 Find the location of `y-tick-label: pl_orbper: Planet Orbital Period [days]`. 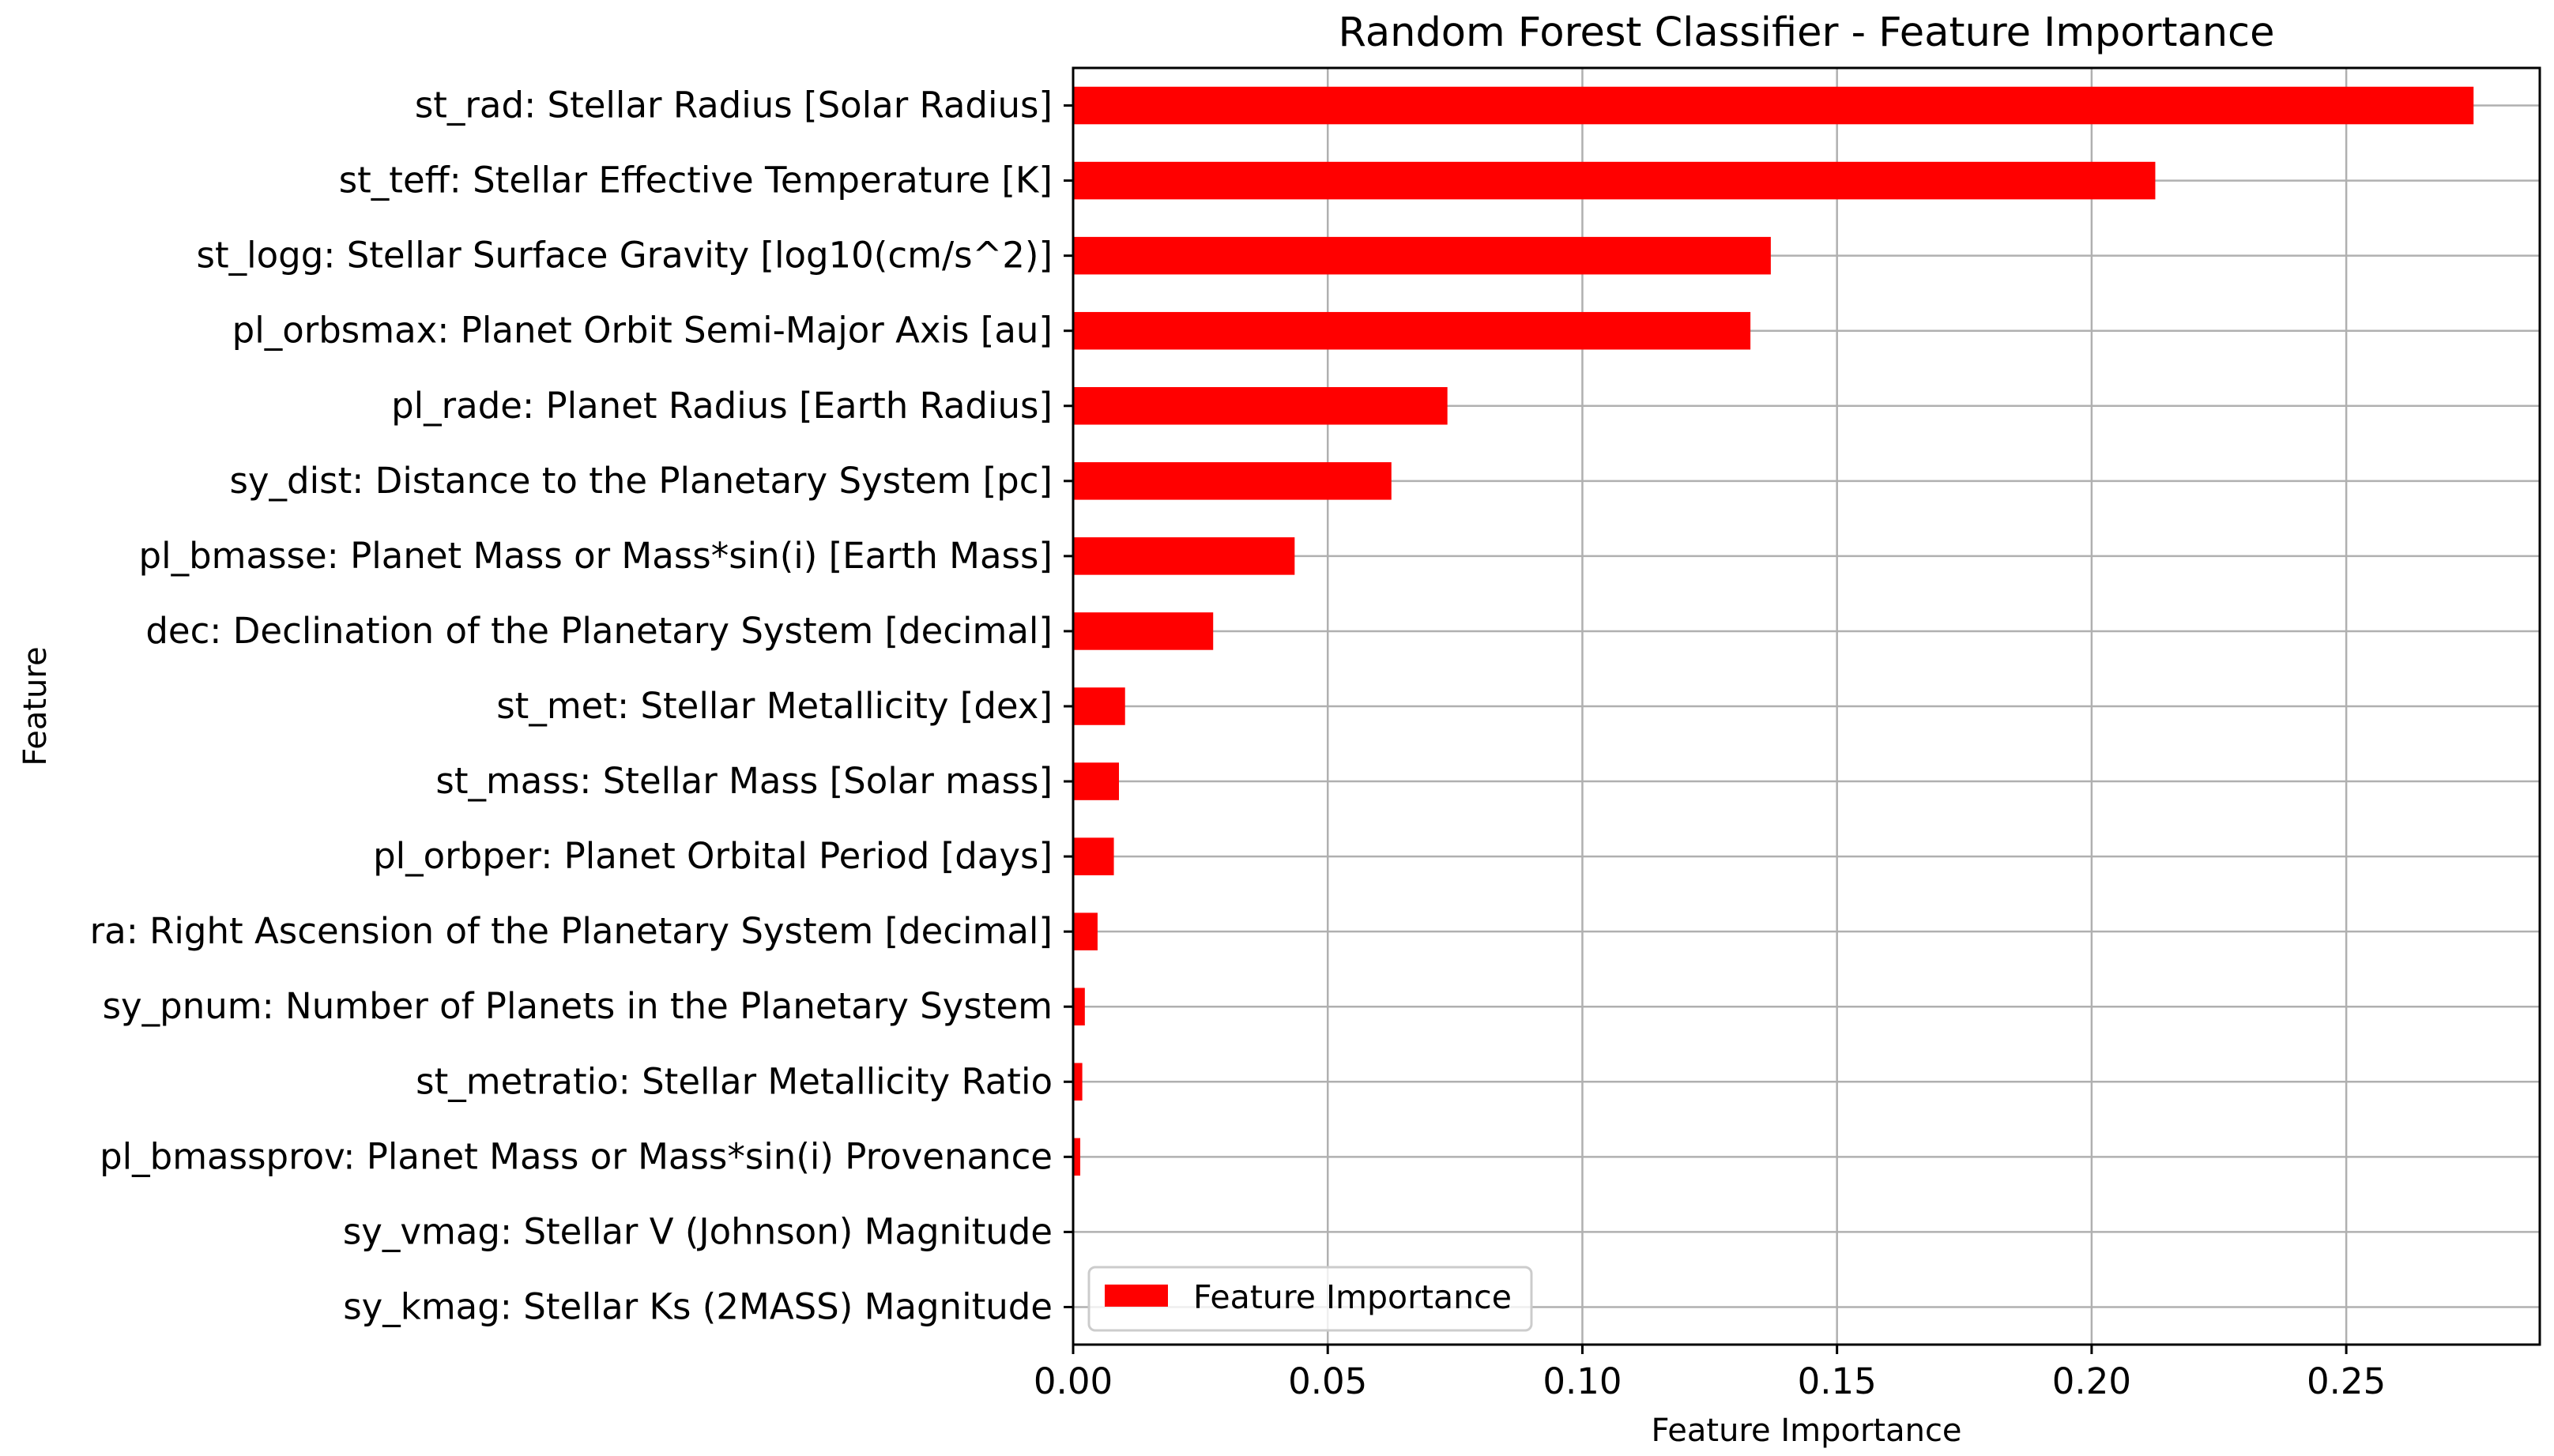

y-tick-label: pl_orbper: Planet Orbital Period [days] is located at coordinates (713, 856).